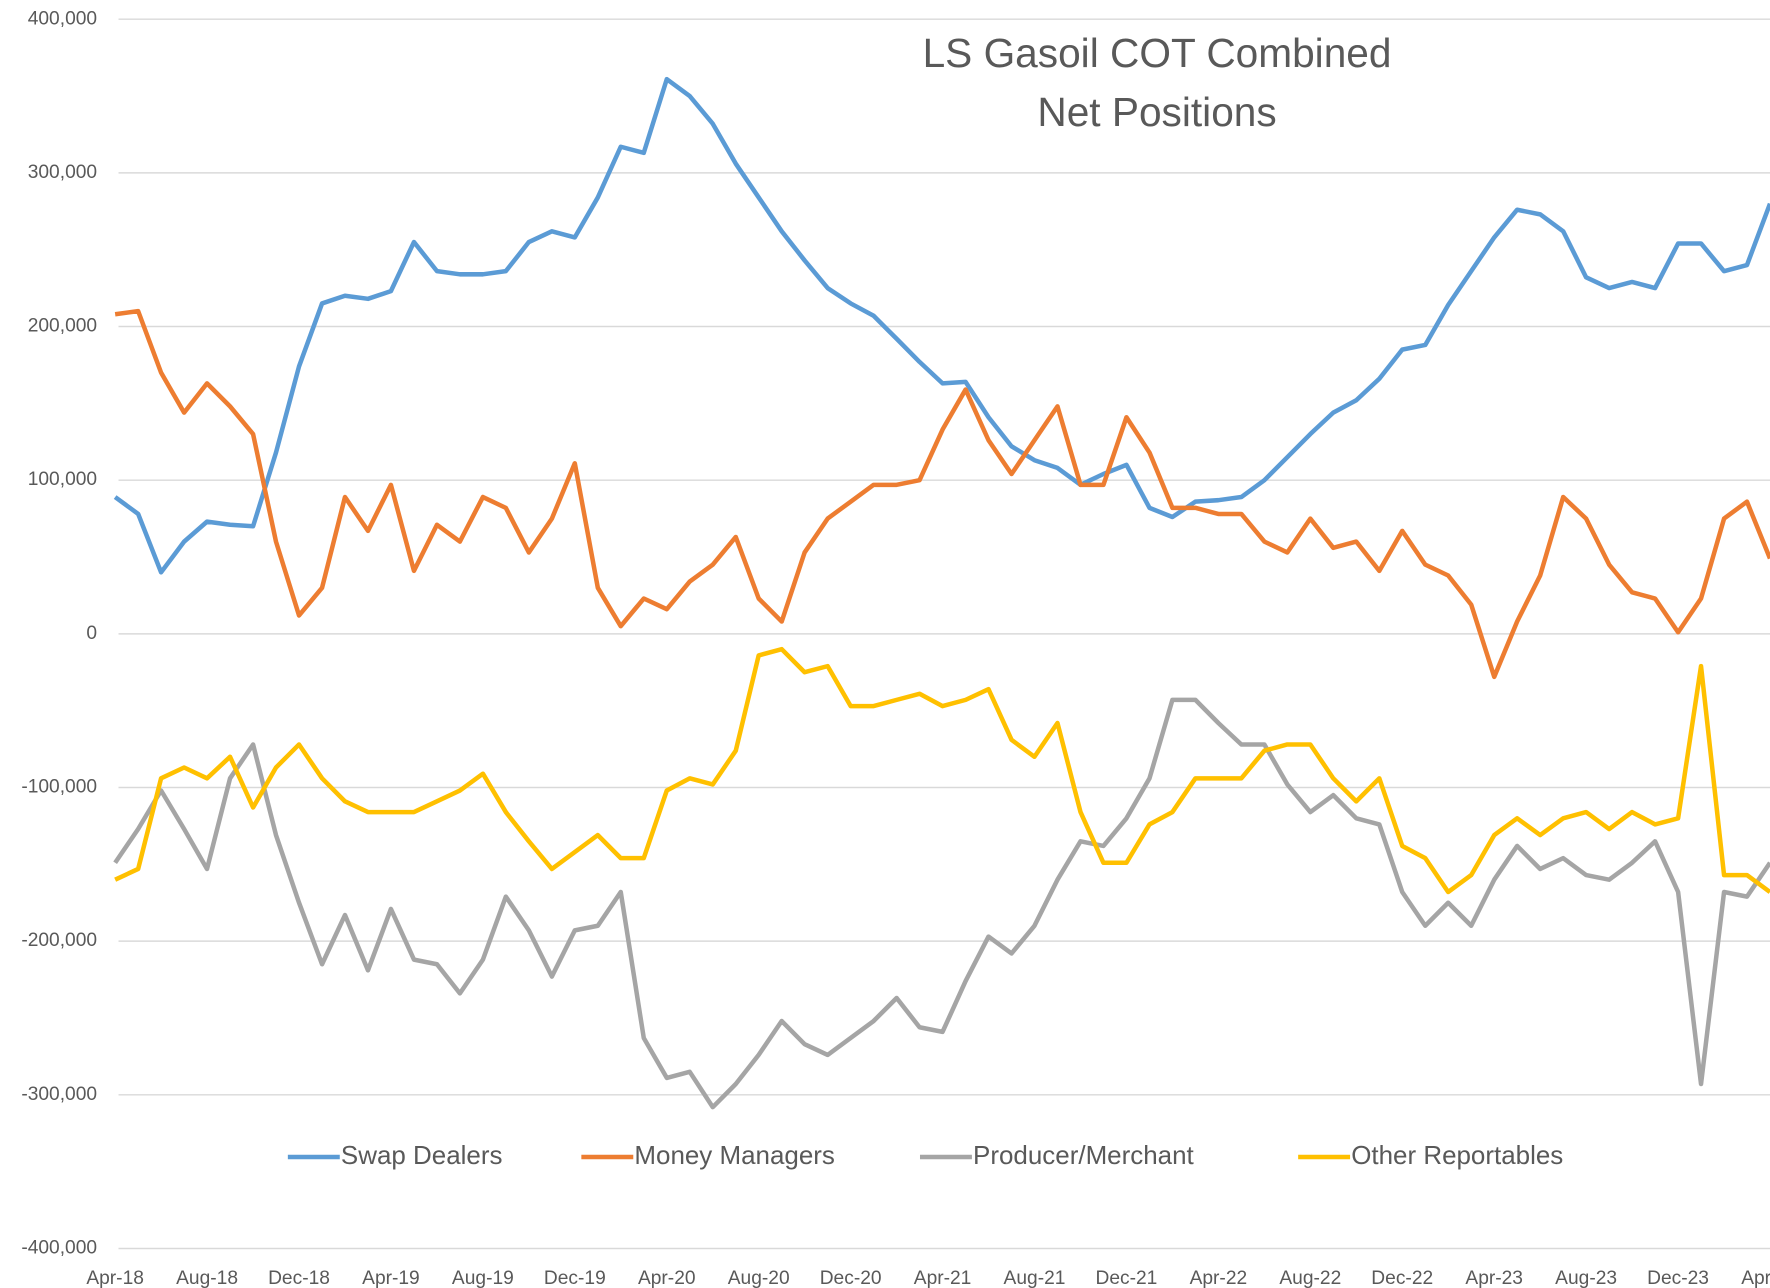 The image size is (1770, 1288). I want to click on y-tick-label: 300,000, so click(62, 172).